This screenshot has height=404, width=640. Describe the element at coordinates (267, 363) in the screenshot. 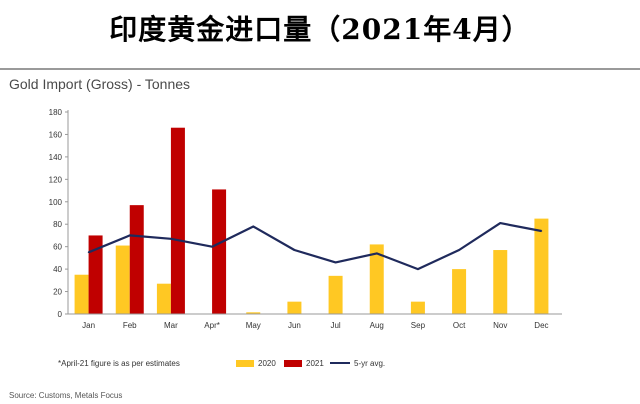

I see `legend-label-2020: 2020` at that location.